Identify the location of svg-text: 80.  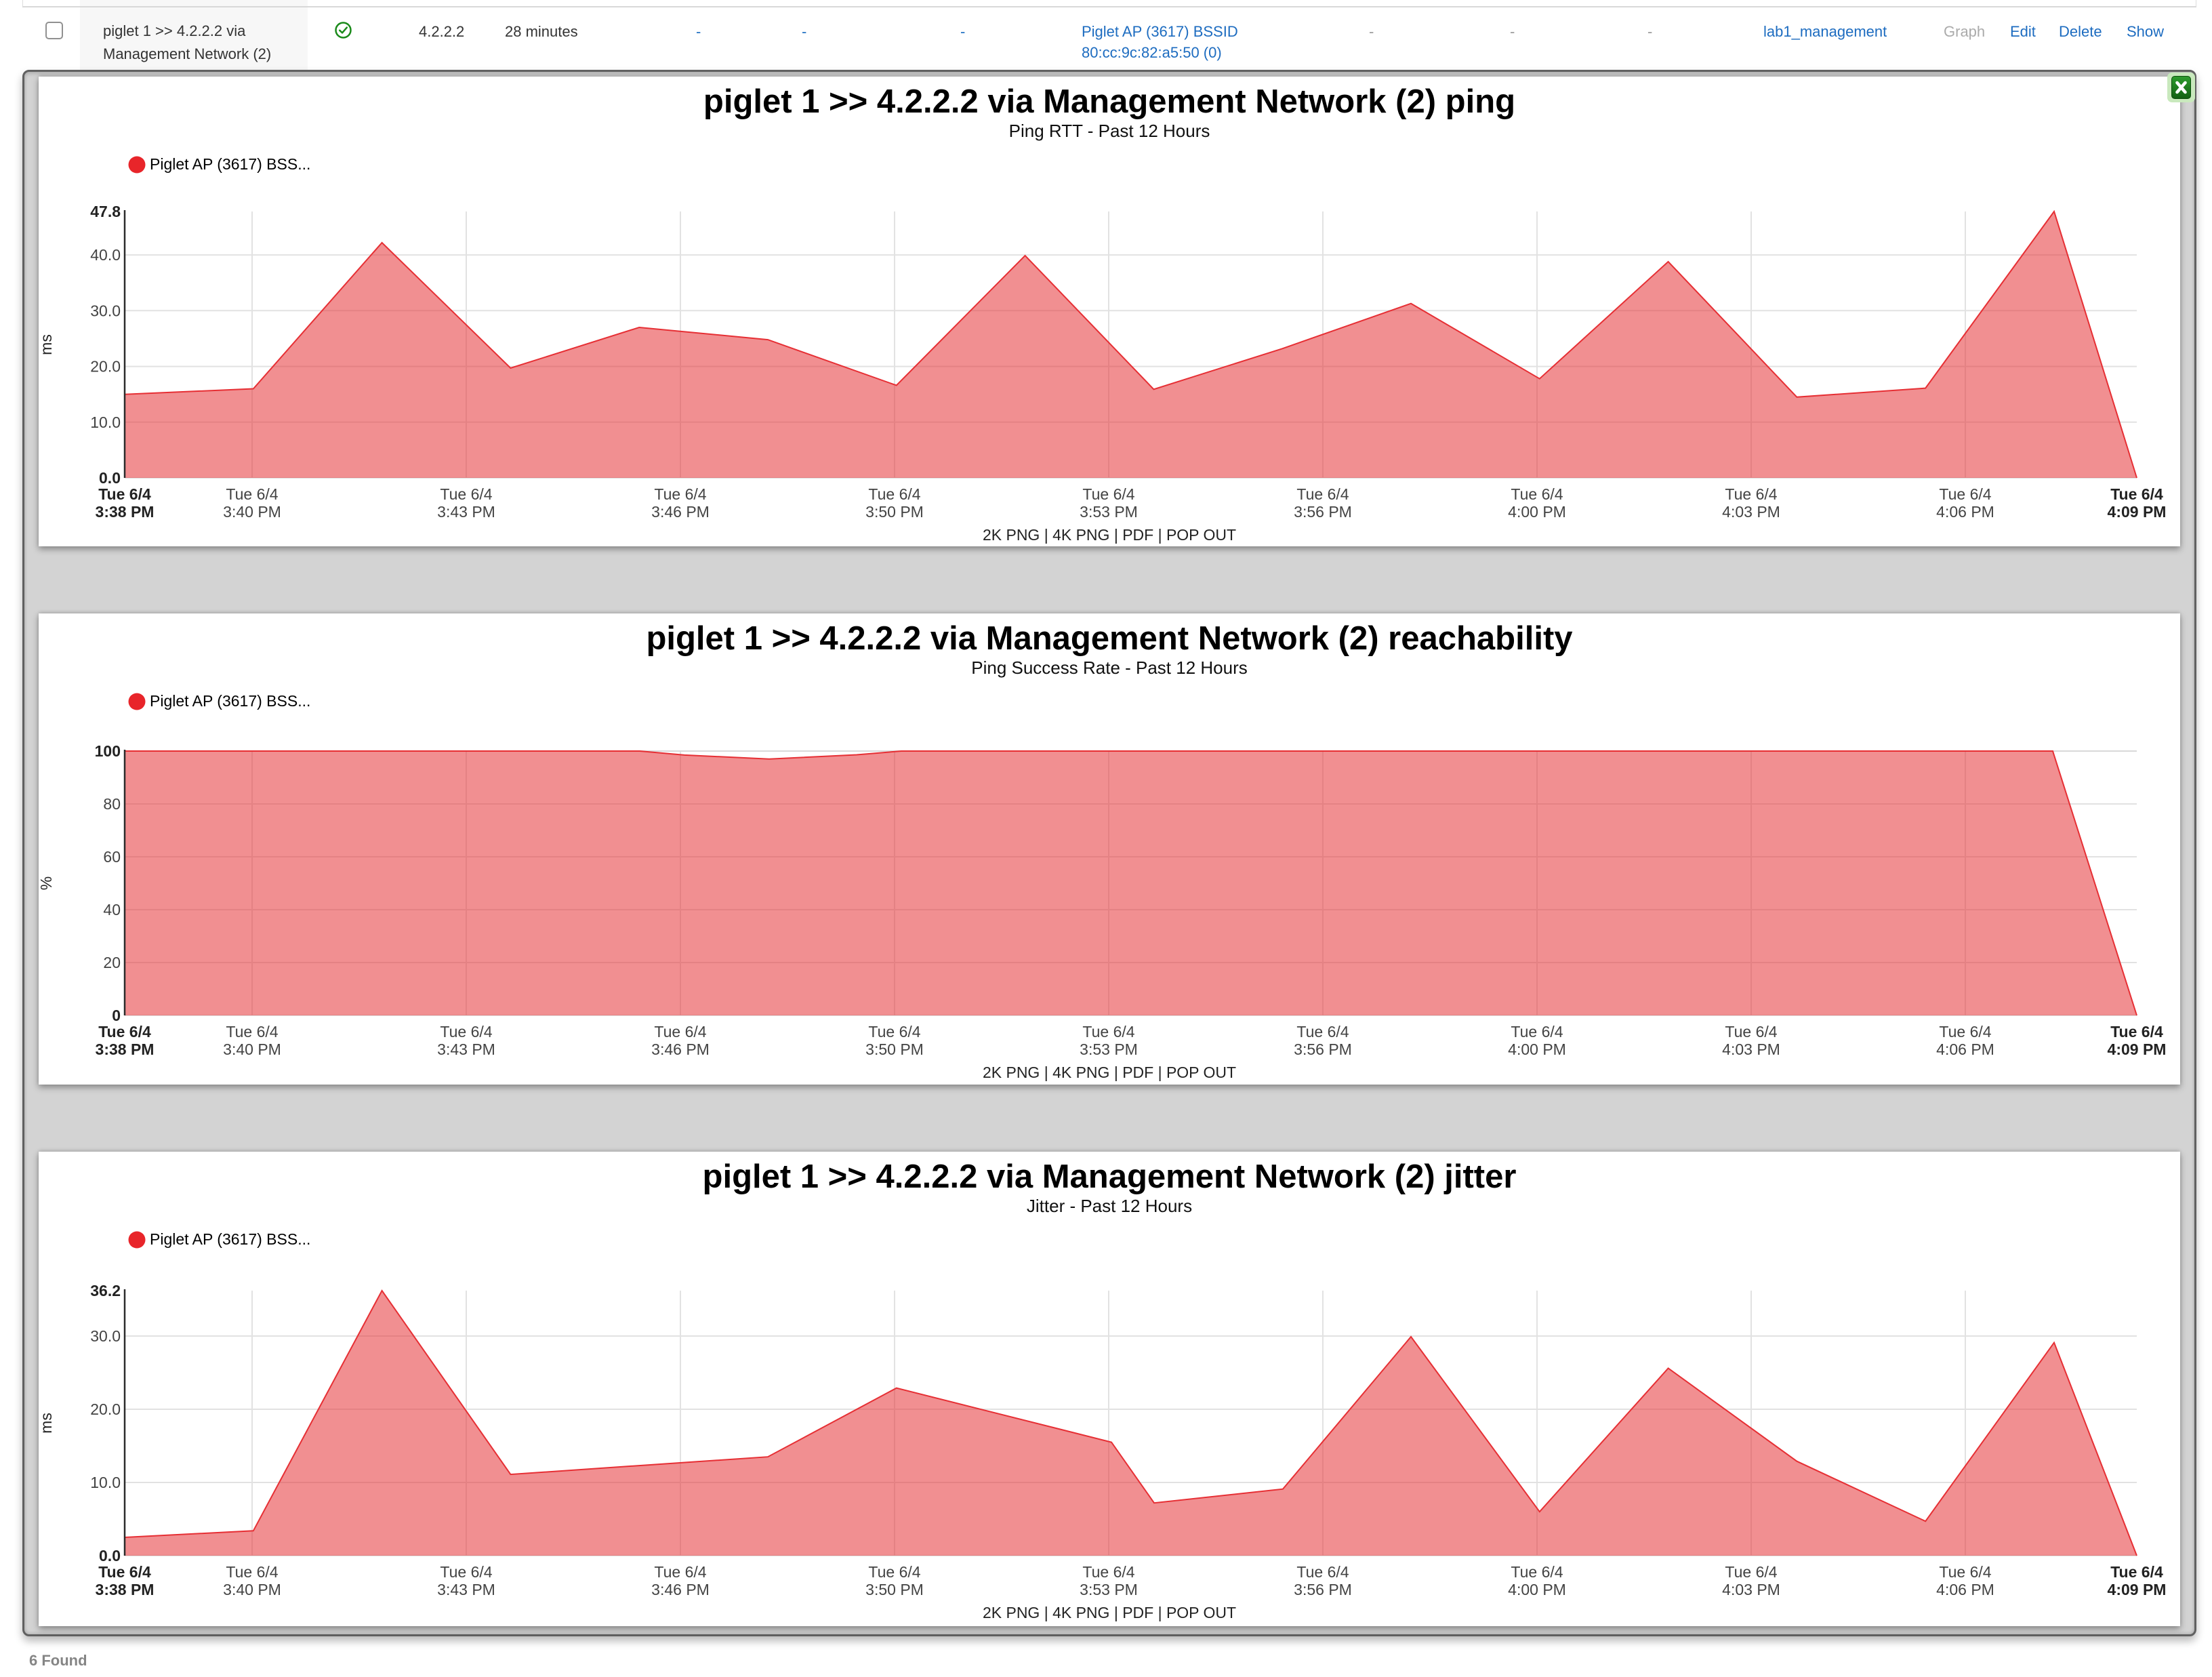
(112, 804).